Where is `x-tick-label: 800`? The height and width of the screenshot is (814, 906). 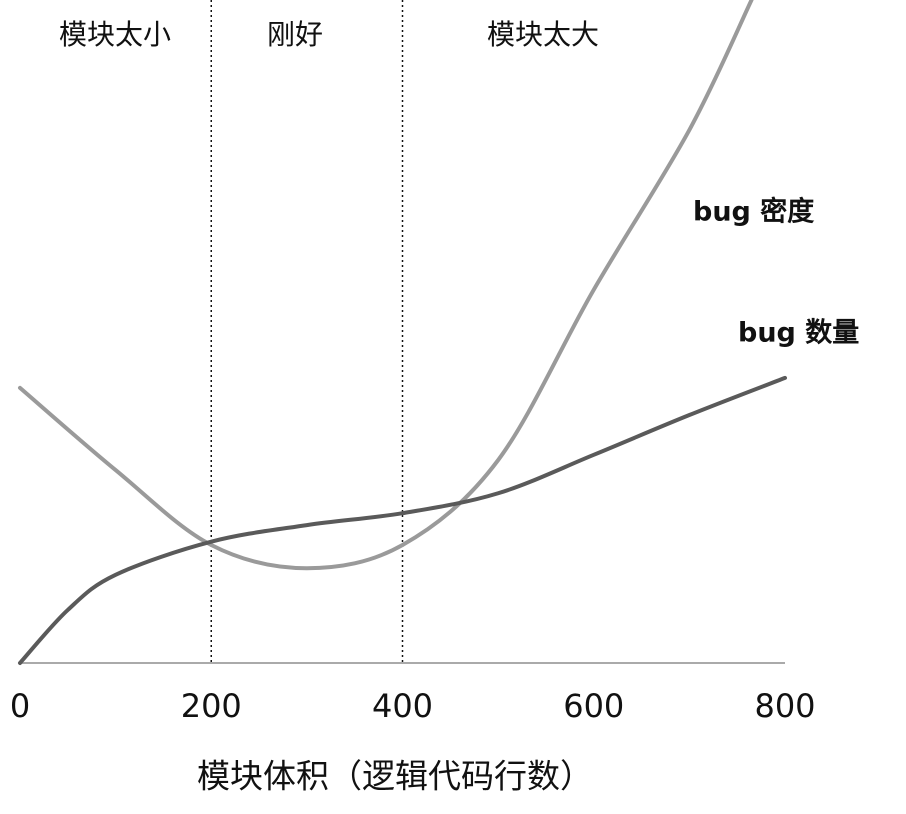 x-tick-label: 800 is located at coordinates (784, 706).